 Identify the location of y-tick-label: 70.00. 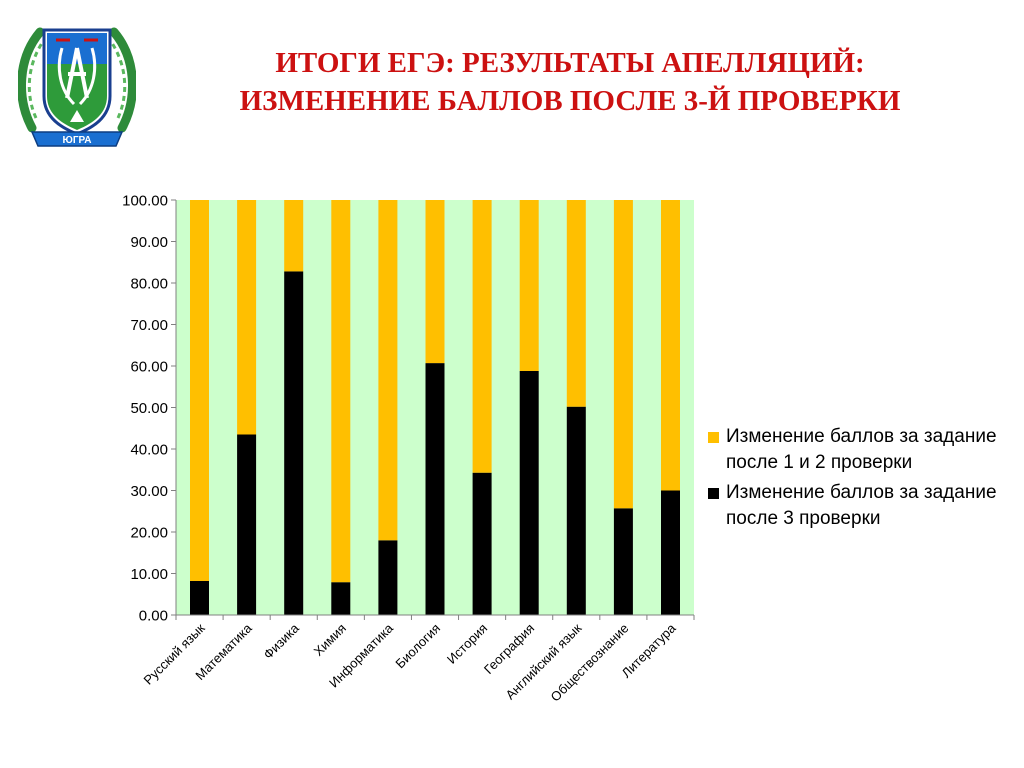
(149, 325).